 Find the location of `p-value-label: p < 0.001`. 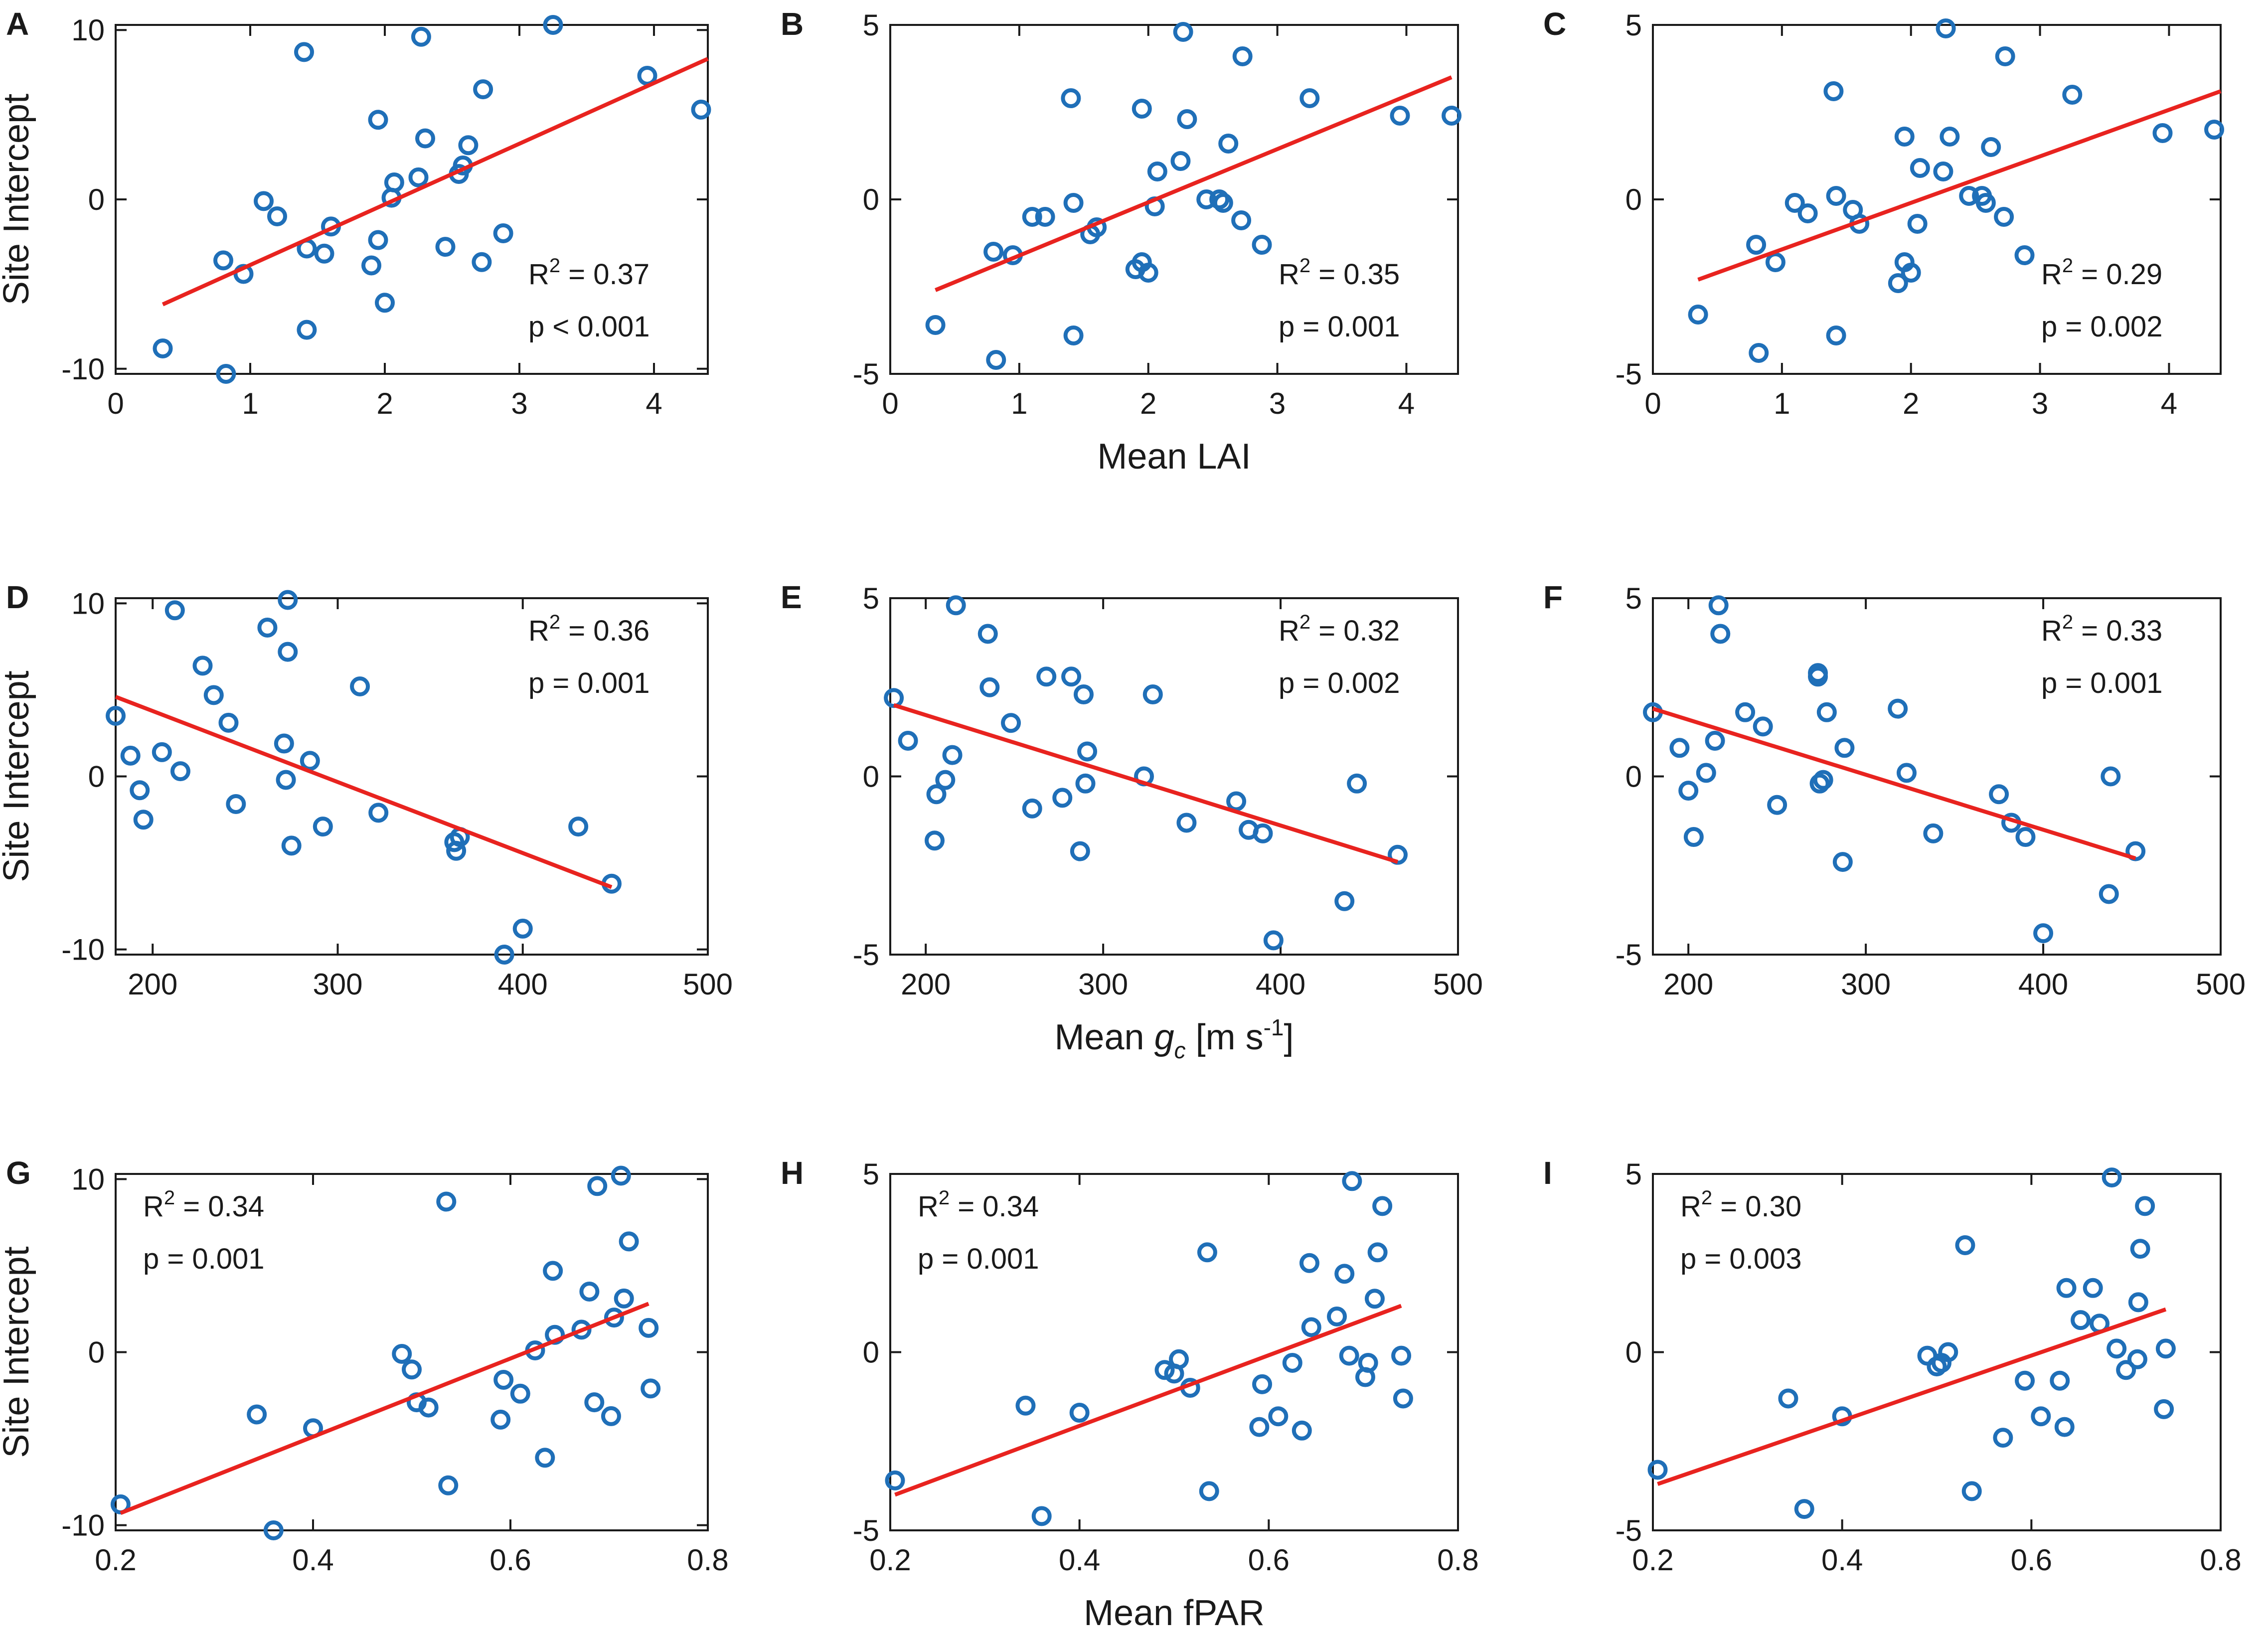

p-value-label: p < 0.001 is located at coordinates (589, 327).